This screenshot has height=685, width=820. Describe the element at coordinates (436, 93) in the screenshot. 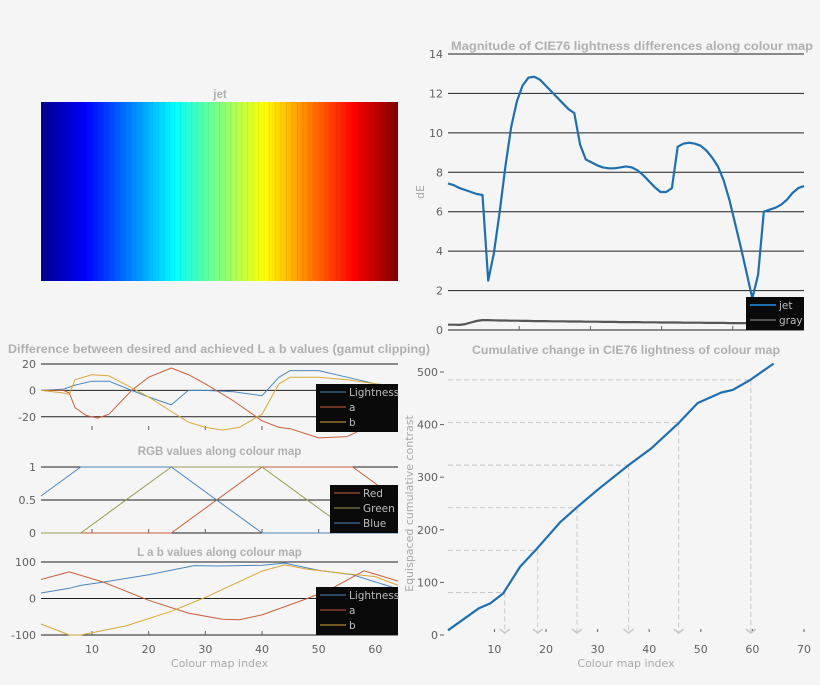

I see `y-tick-label: 12` at that location.